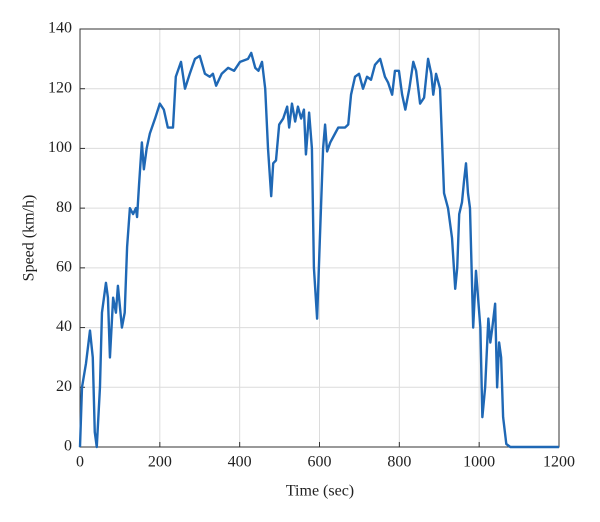  I want to click on y-tick-label: 60, so click(64, 267).